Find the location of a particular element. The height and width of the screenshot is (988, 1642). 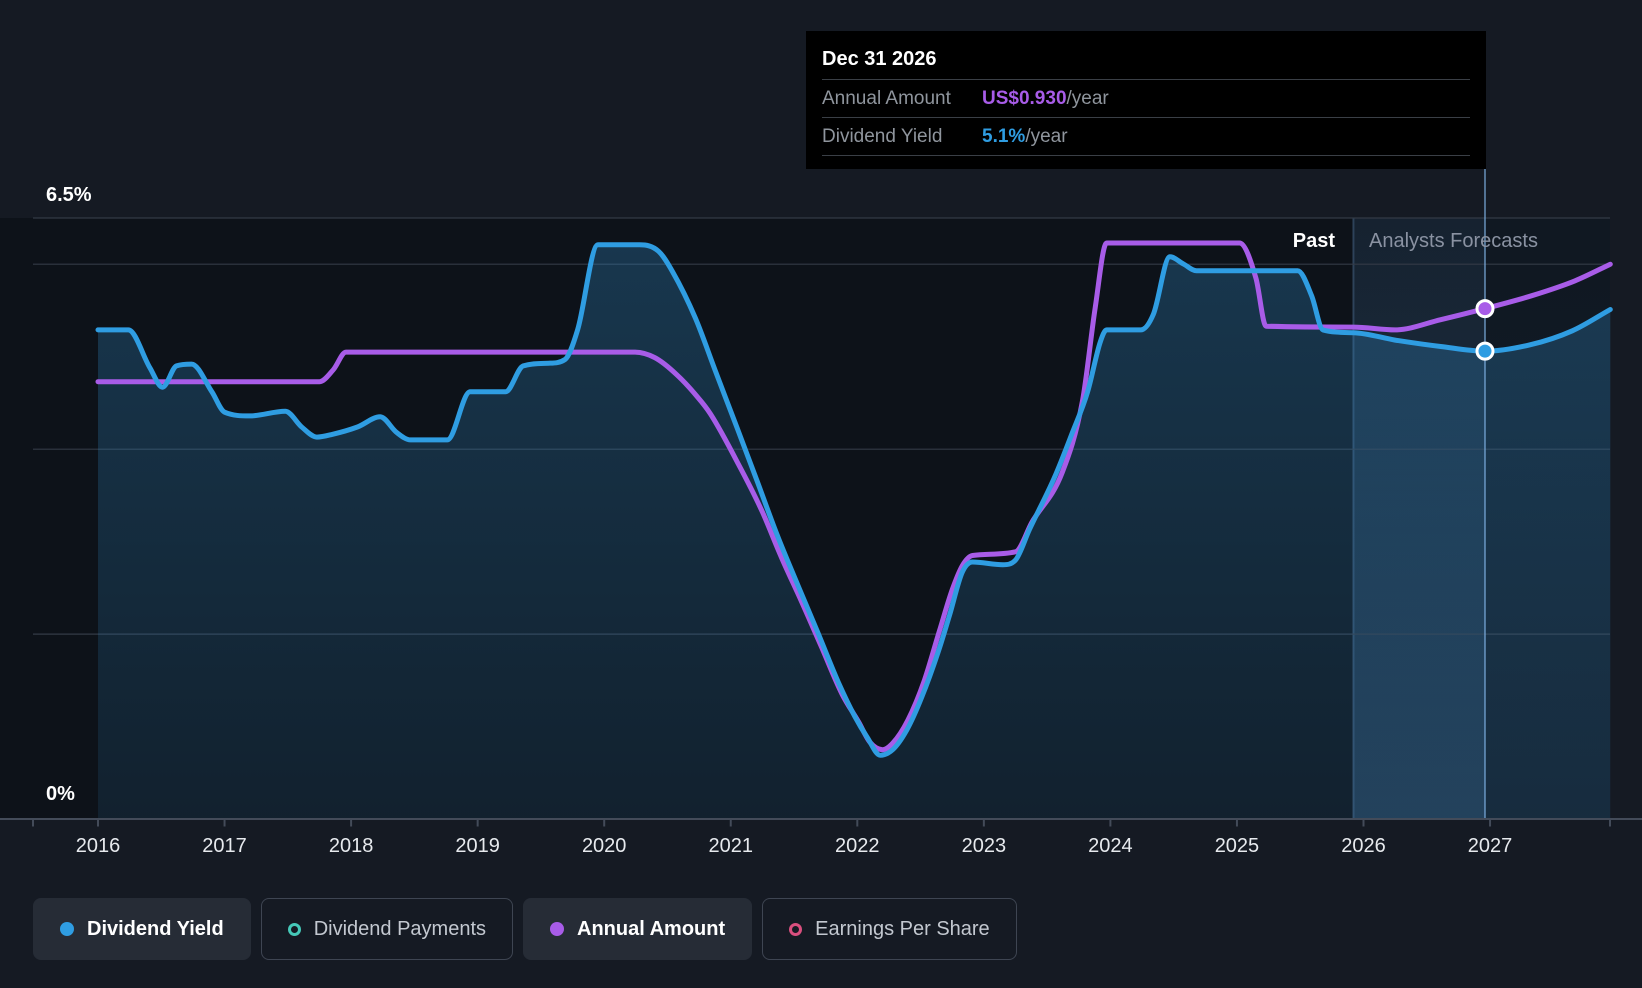

x-axis-label-2024: 2024 is located at coordinates (1110, 846).